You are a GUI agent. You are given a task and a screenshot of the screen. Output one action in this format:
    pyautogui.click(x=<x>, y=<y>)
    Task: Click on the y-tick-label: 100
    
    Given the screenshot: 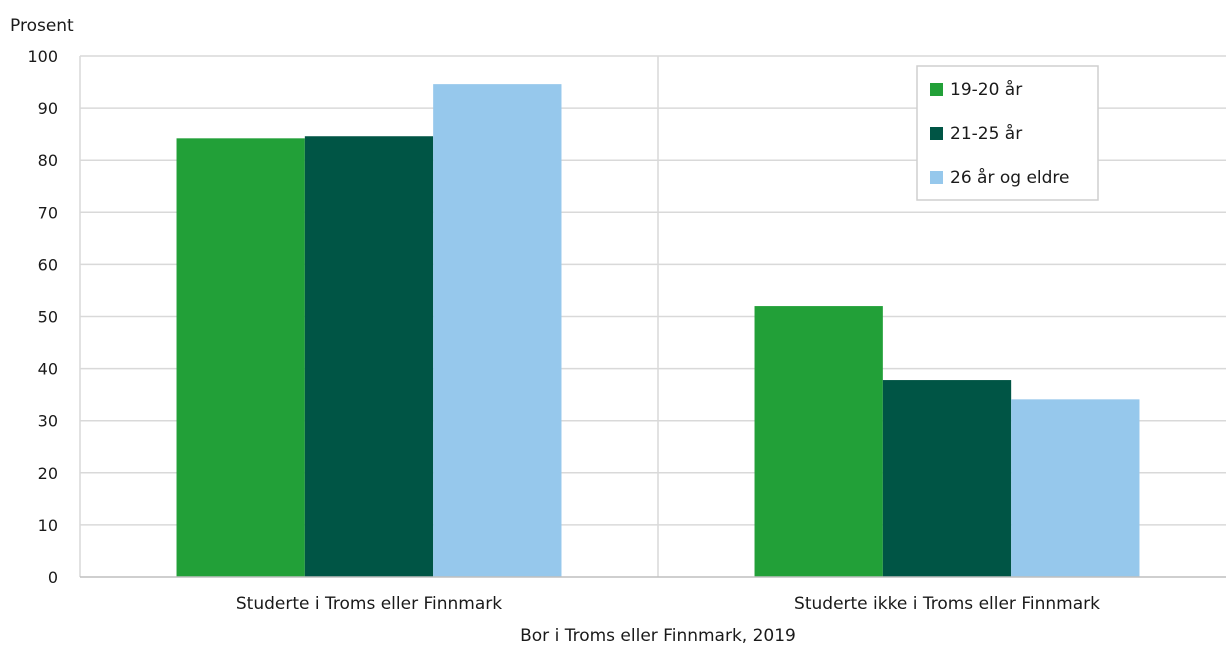 What is the action you would take?
    pyautogui.click(x=42, y=56)
    